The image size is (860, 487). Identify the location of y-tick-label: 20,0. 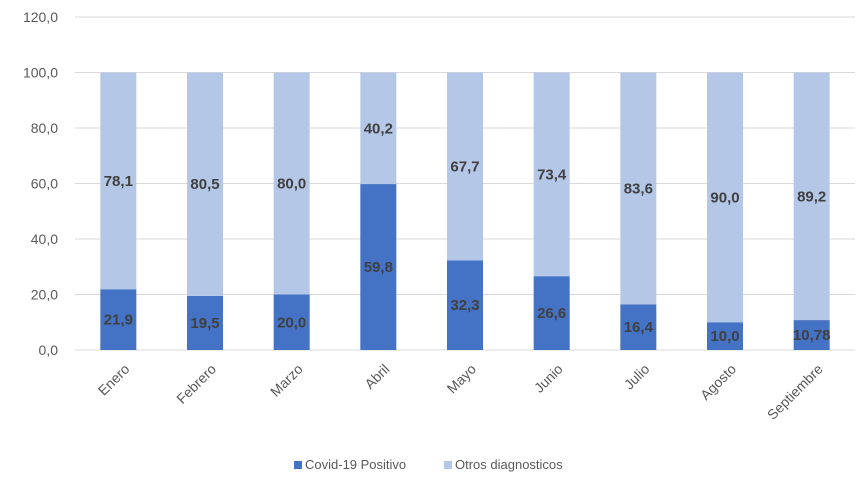
(44, 295).